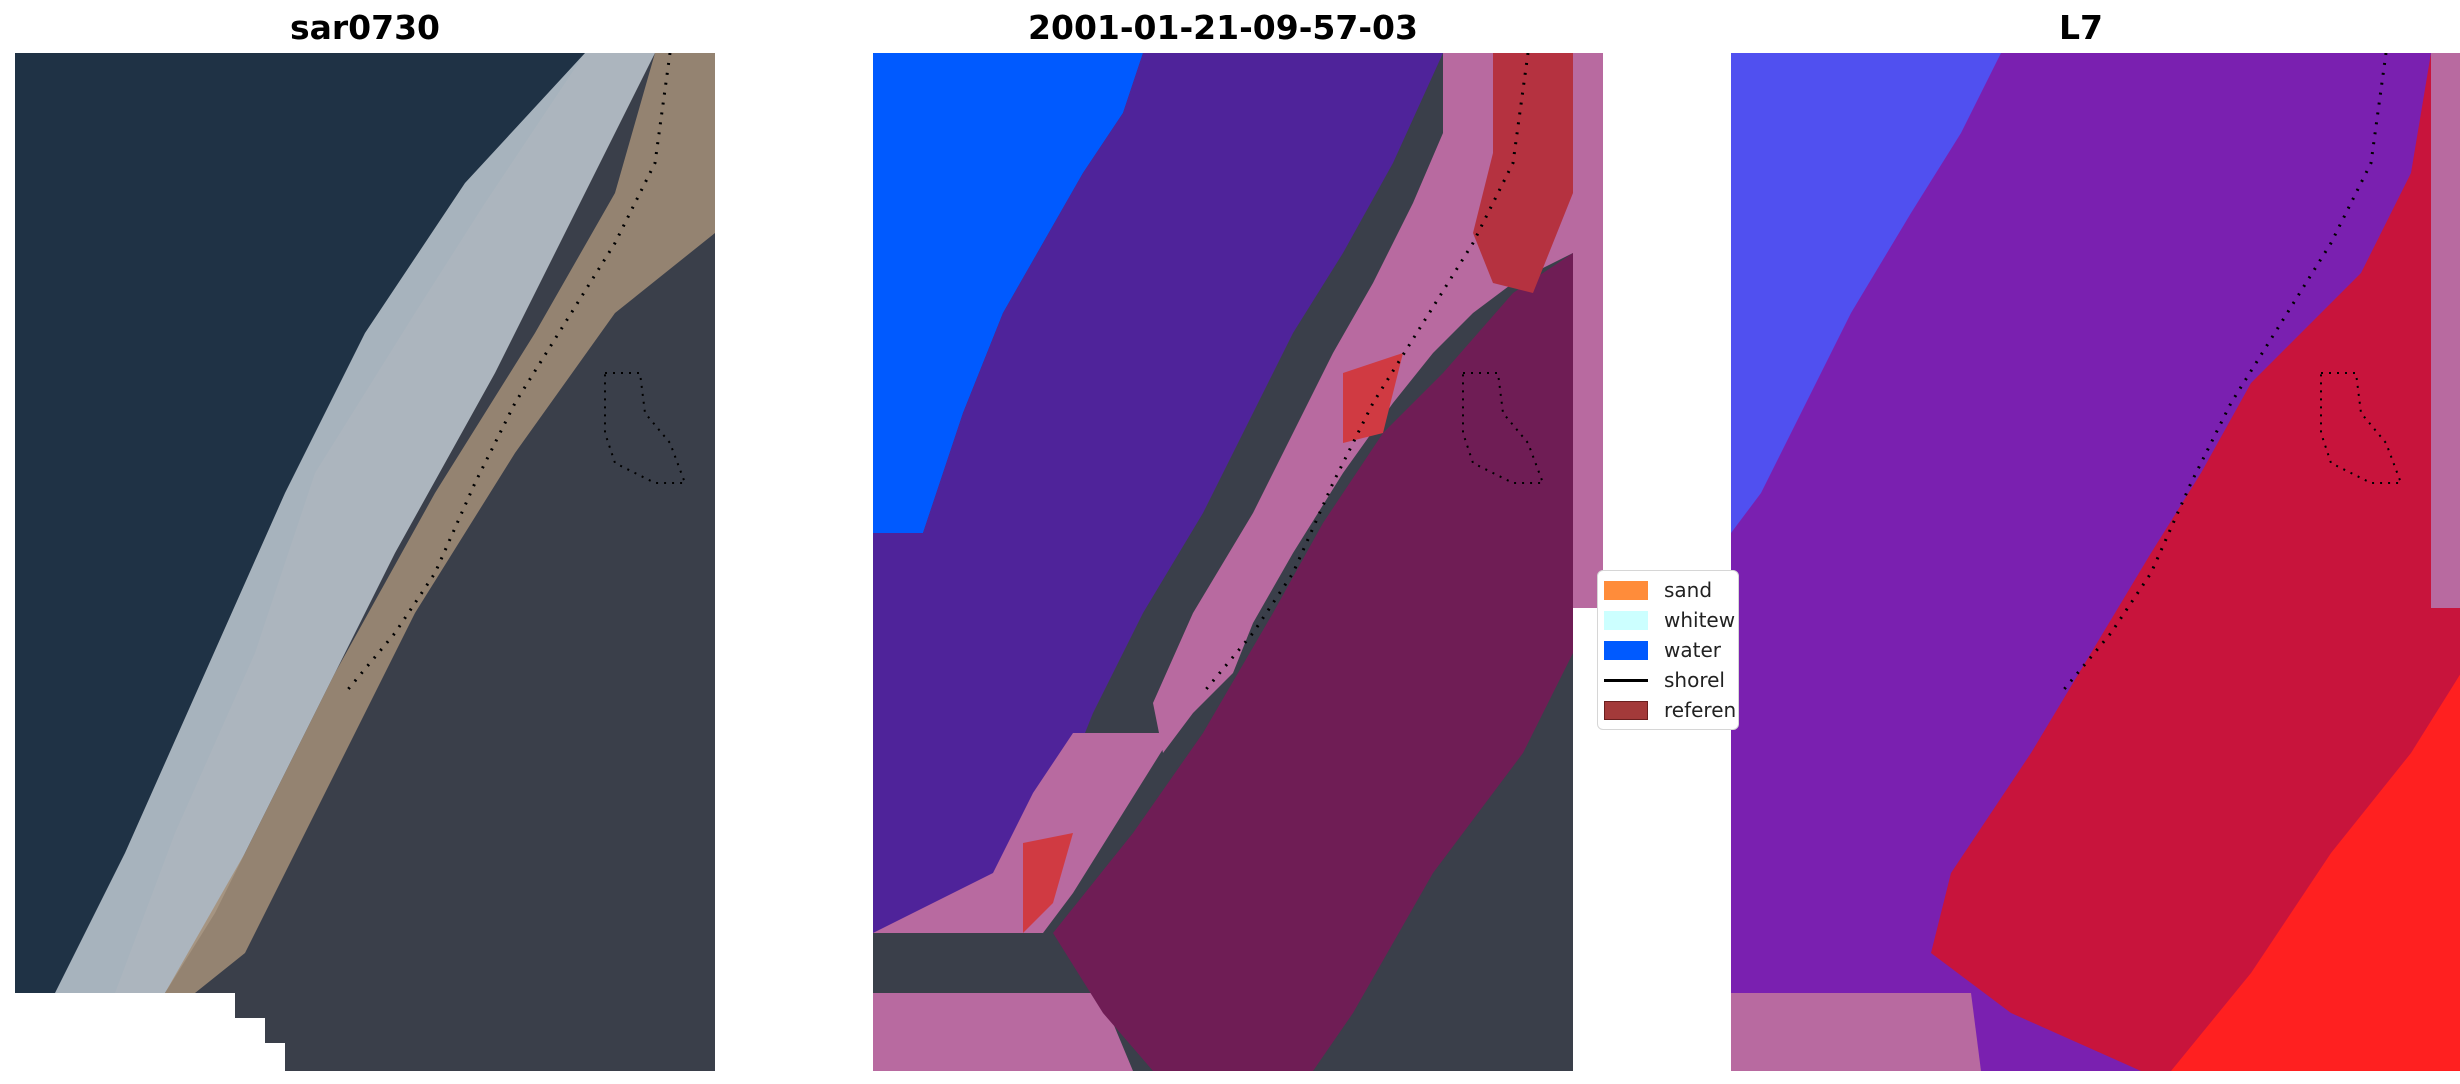 The image size is (2460, 1084). What do you see at coordinates (365, 27) in the screenshot?
I see `panel-title-sar0730: sar0730` at bounding box center [365, 27].